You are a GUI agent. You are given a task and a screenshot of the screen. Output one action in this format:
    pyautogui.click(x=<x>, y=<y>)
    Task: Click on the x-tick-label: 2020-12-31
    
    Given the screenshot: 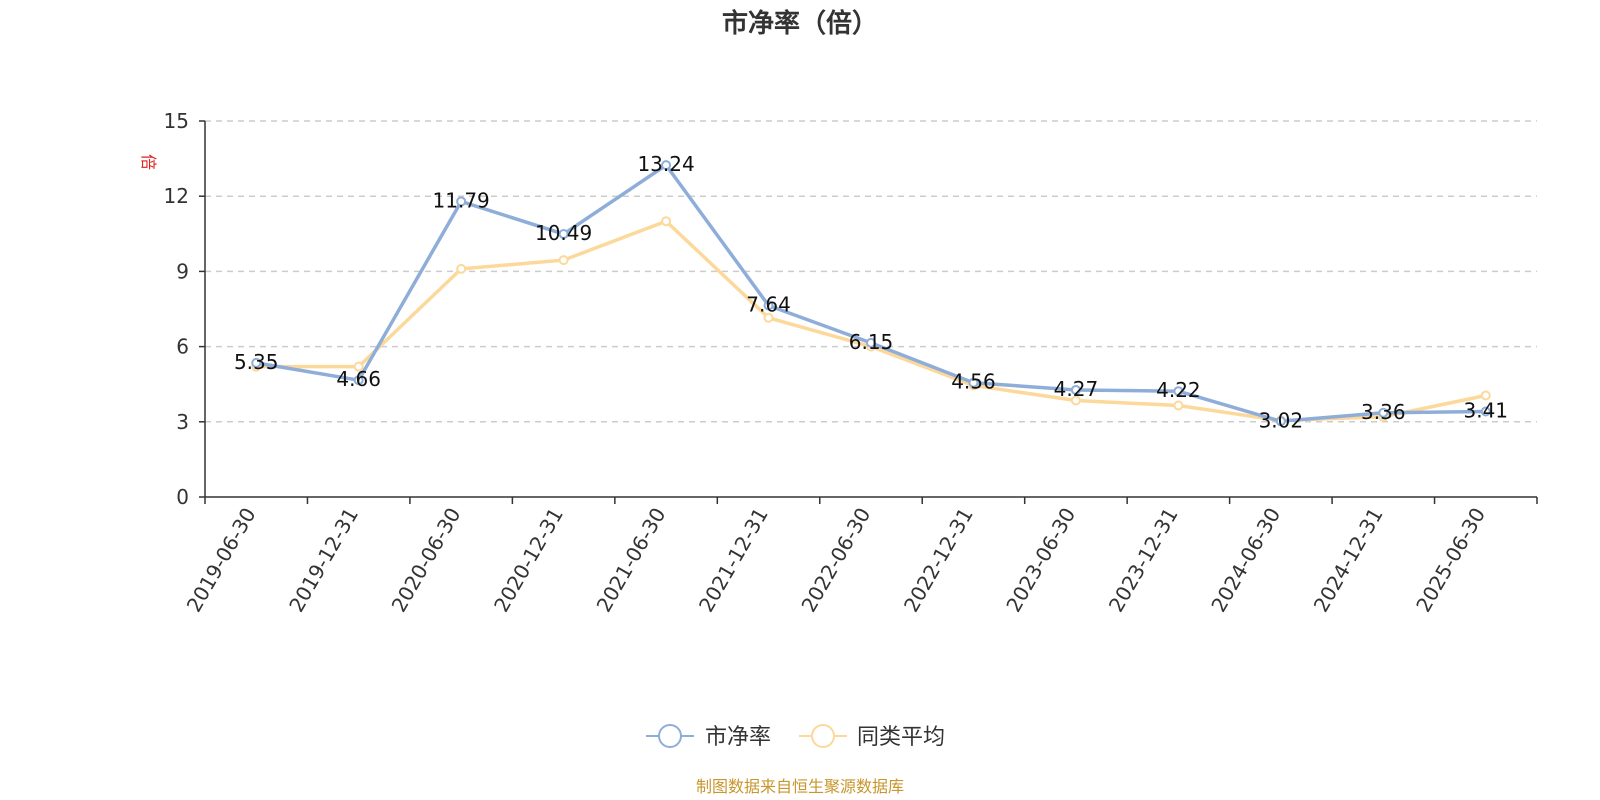 What is the action you would take?
    pyautogui.click(x=528, y=560)
    